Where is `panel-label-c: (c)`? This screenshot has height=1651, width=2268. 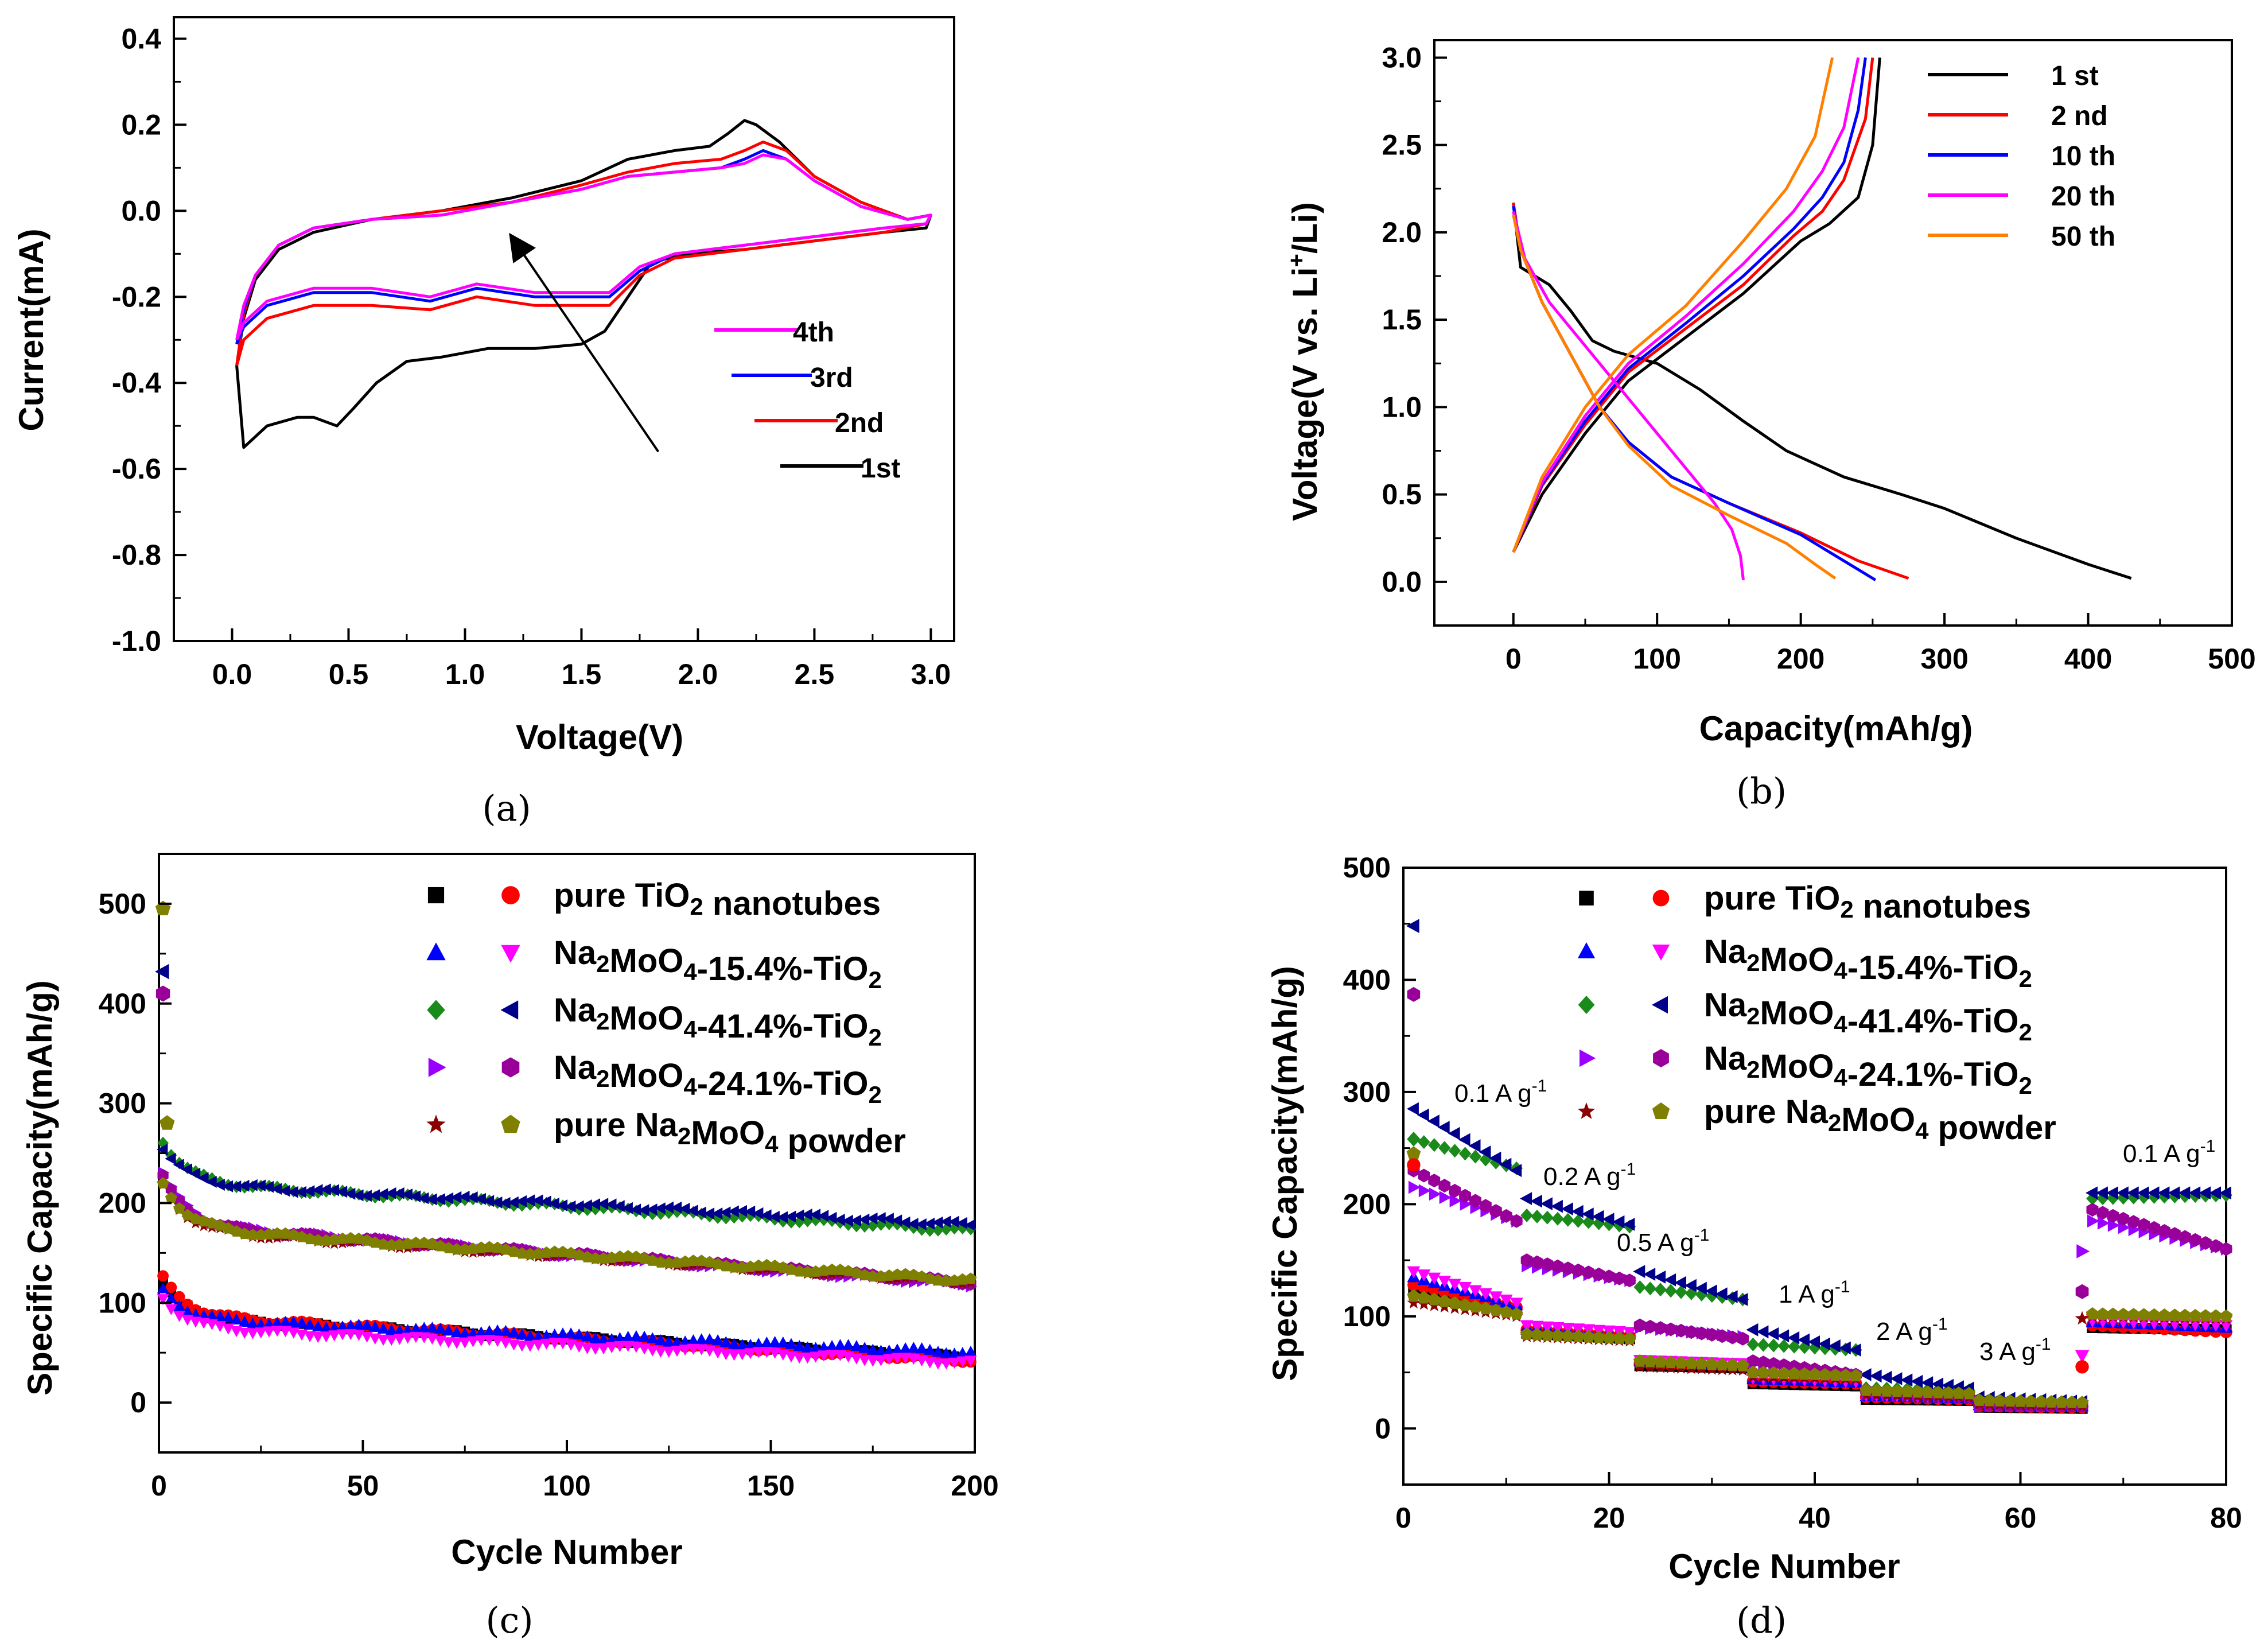 panel-label-c: (c) is located at coordinates (509, 1620).